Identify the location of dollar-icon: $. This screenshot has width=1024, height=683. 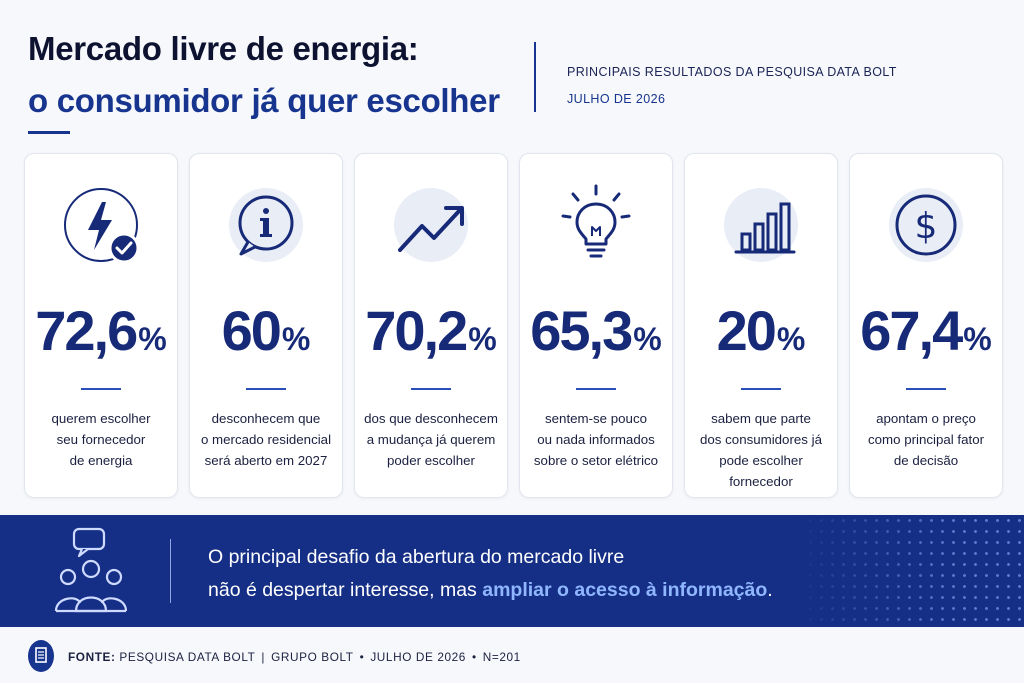
(926, 225).